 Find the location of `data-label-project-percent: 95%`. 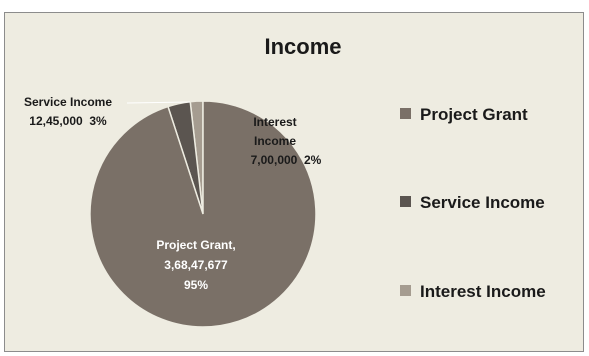

data-label-project-percent: 95% is located at coordinates (196, 285).